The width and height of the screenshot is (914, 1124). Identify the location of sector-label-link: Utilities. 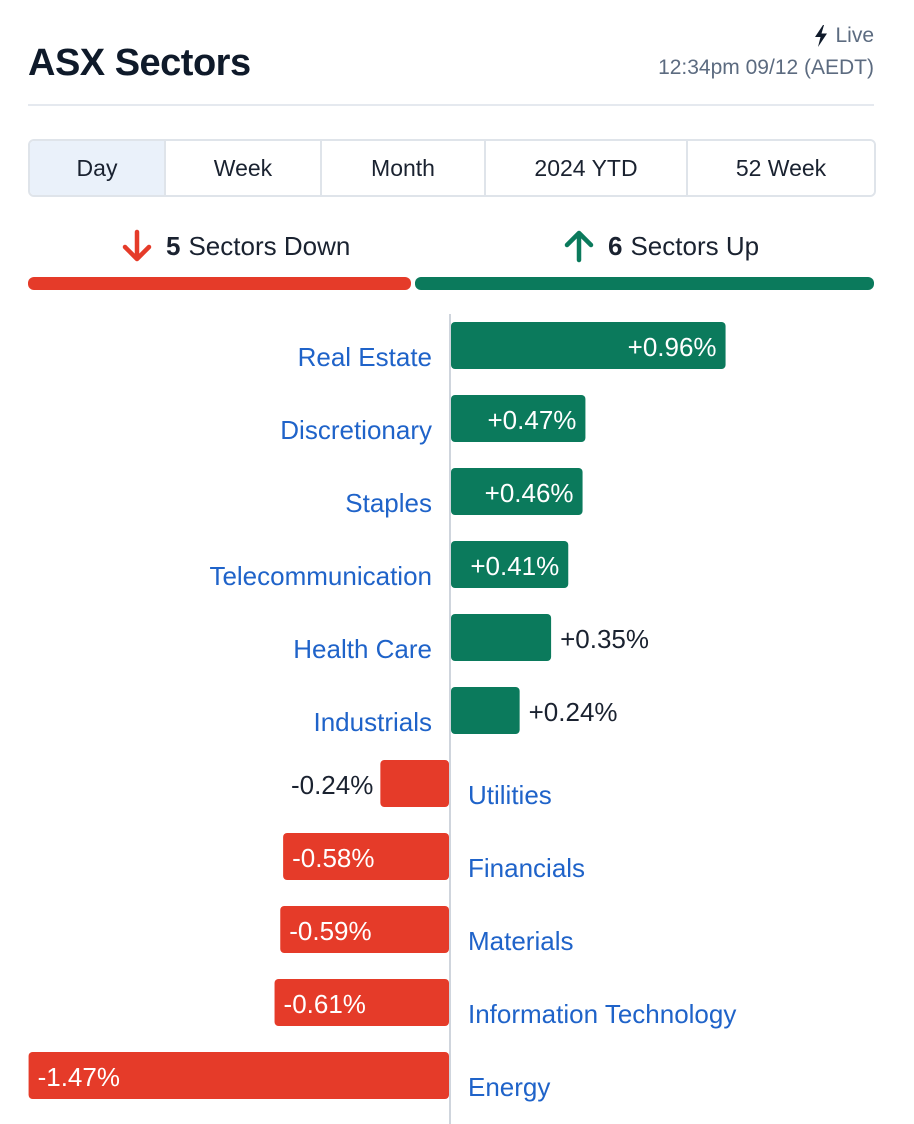
(510, 795).